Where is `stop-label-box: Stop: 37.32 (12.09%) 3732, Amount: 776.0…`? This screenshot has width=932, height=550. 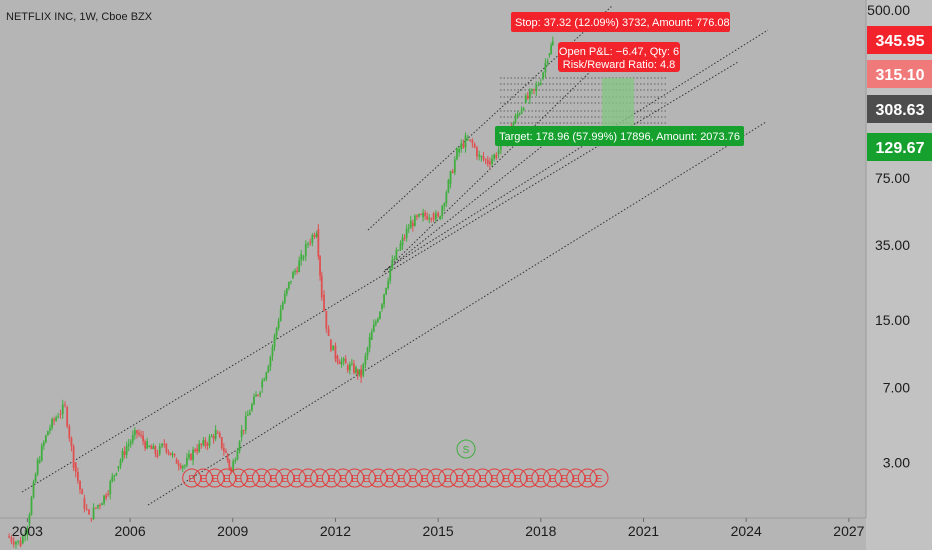 stop-label-box: Stop: 37.32 (12.09%) 3732, Amount: 776.0… is located at coordinates (620, 22).